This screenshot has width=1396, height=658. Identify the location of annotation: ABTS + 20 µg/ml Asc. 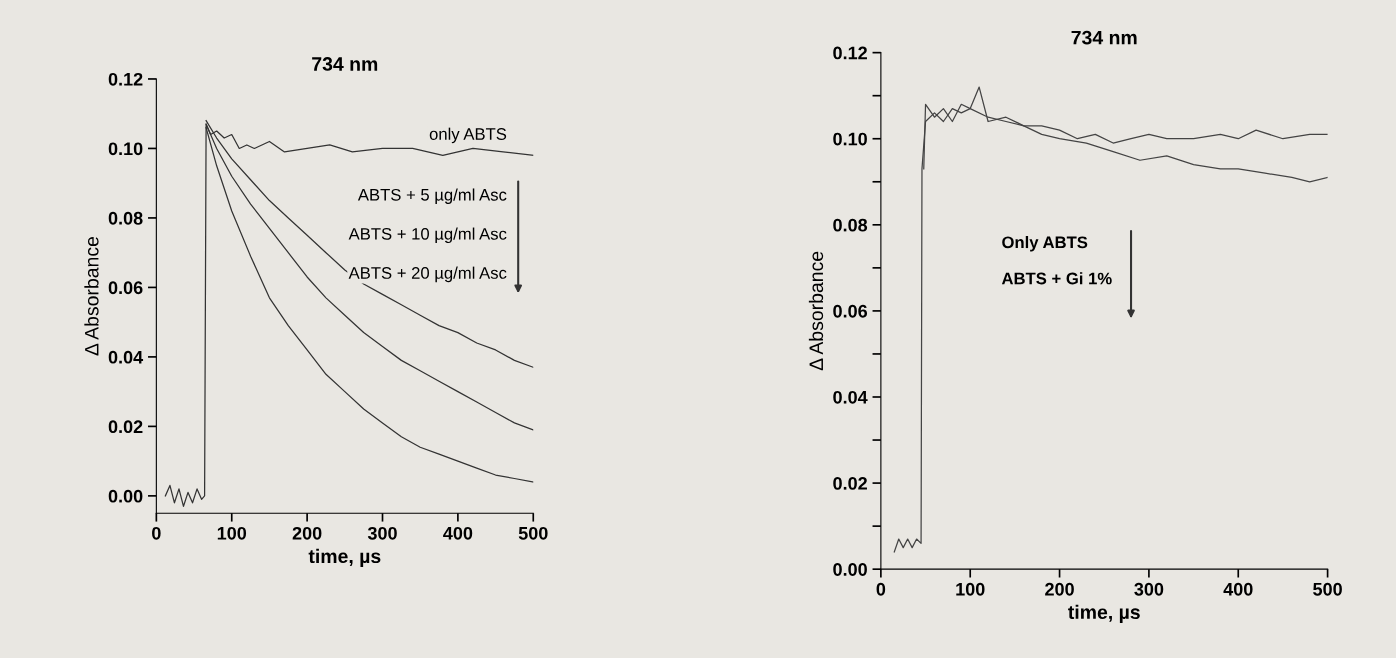
(427, 274).